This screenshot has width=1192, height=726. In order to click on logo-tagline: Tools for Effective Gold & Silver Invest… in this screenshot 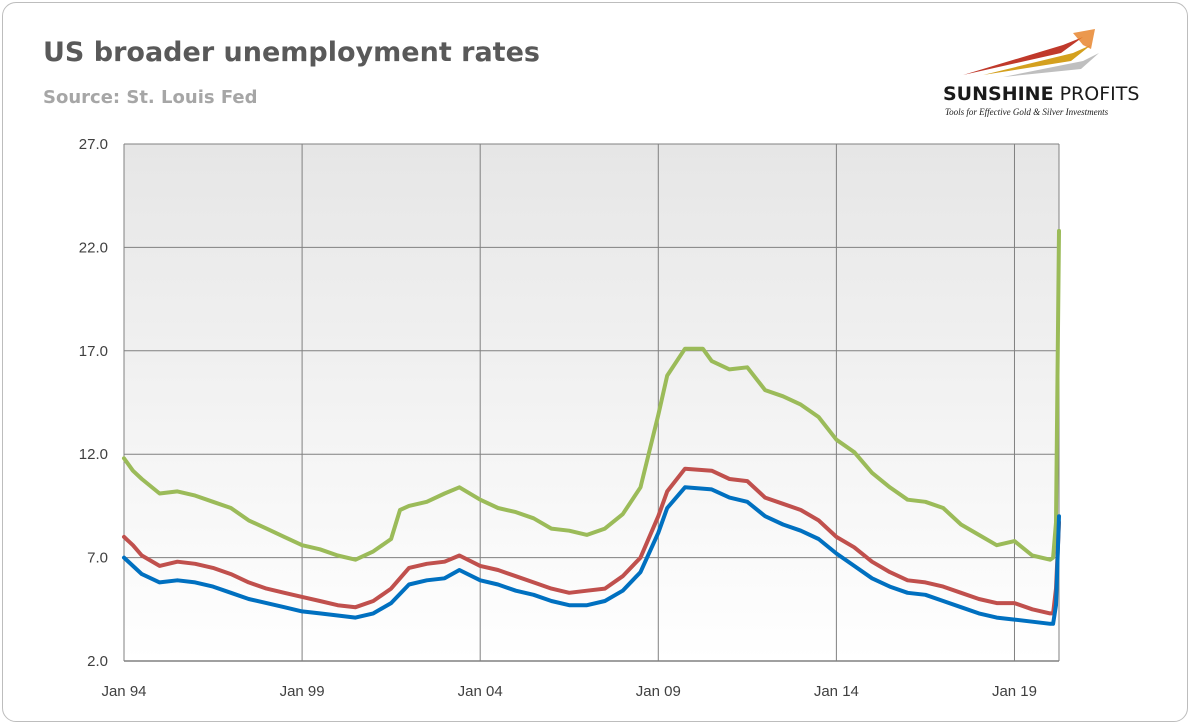, I will do `click(1027, 112)`.